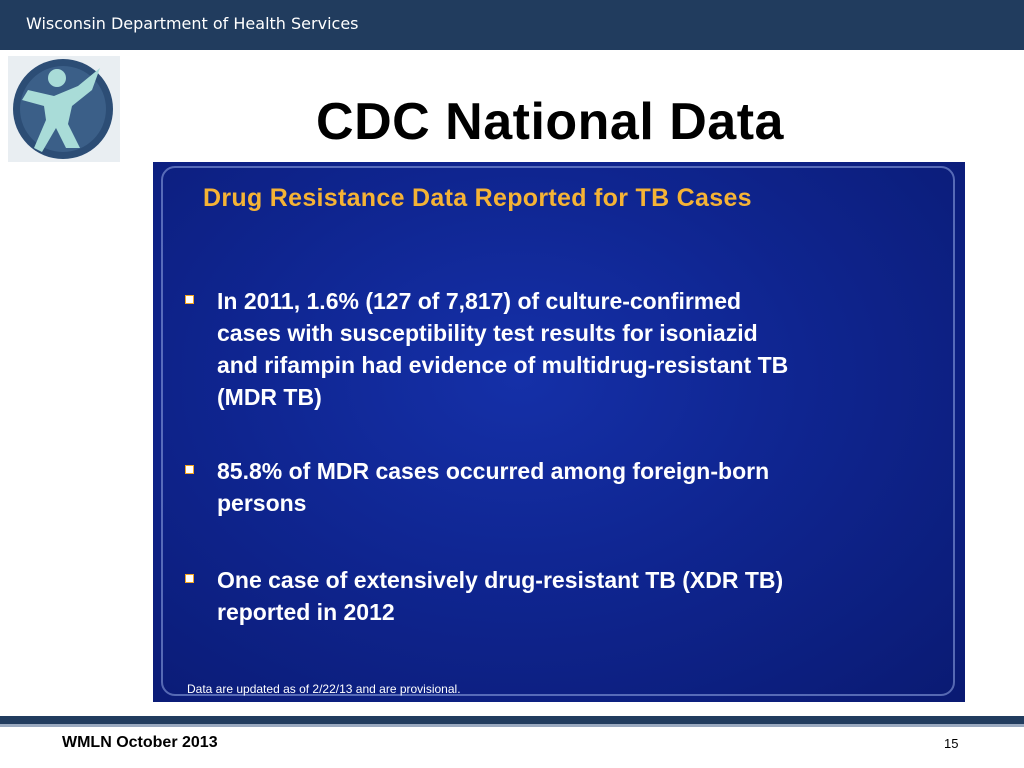 Image resolution: width=1024 pixels, height=768 pixels. I want to click on dhs-logo-icon, so click(64, 109).